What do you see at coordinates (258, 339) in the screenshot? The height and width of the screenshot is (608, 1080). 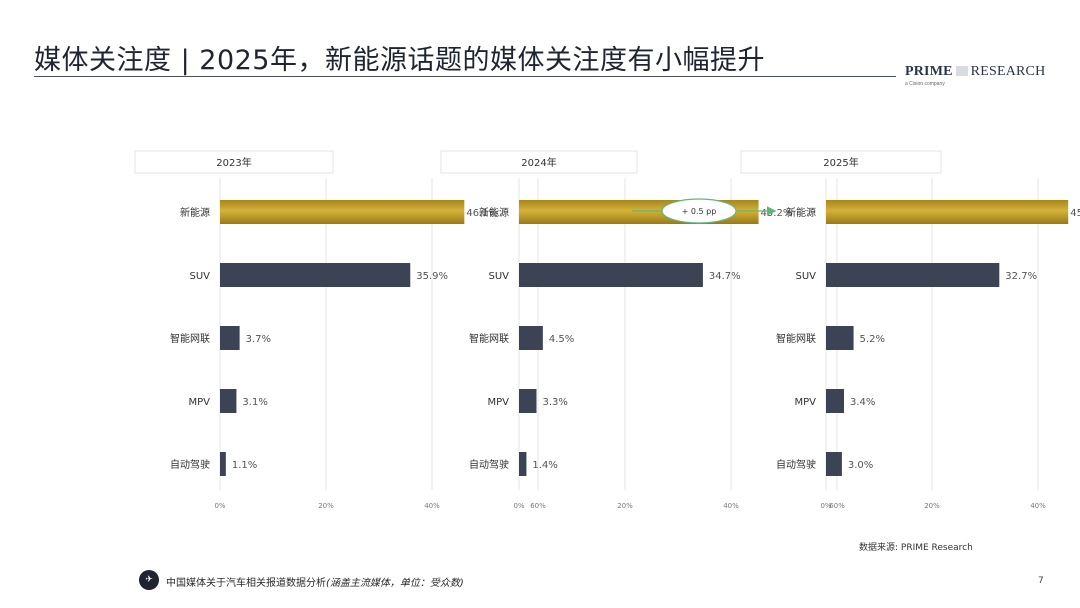 I see `value-label: 3.7%` at bounding box center [258, 339].